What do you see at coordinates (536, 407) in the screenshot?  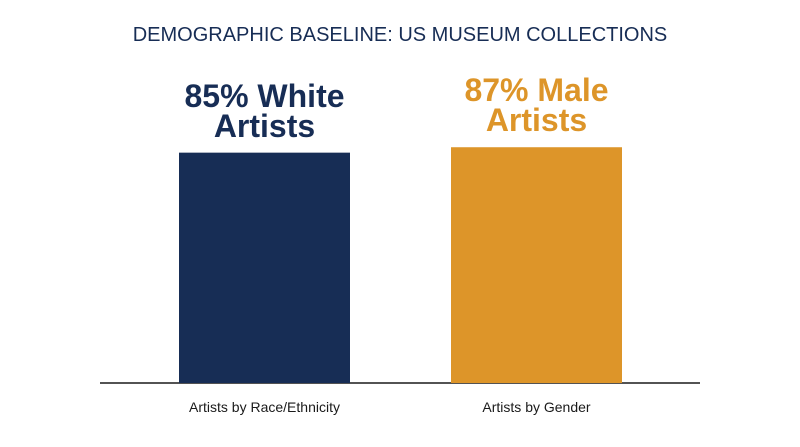 I see `x-tick-label: Artists by Gender` at bounding box center [536, 407].